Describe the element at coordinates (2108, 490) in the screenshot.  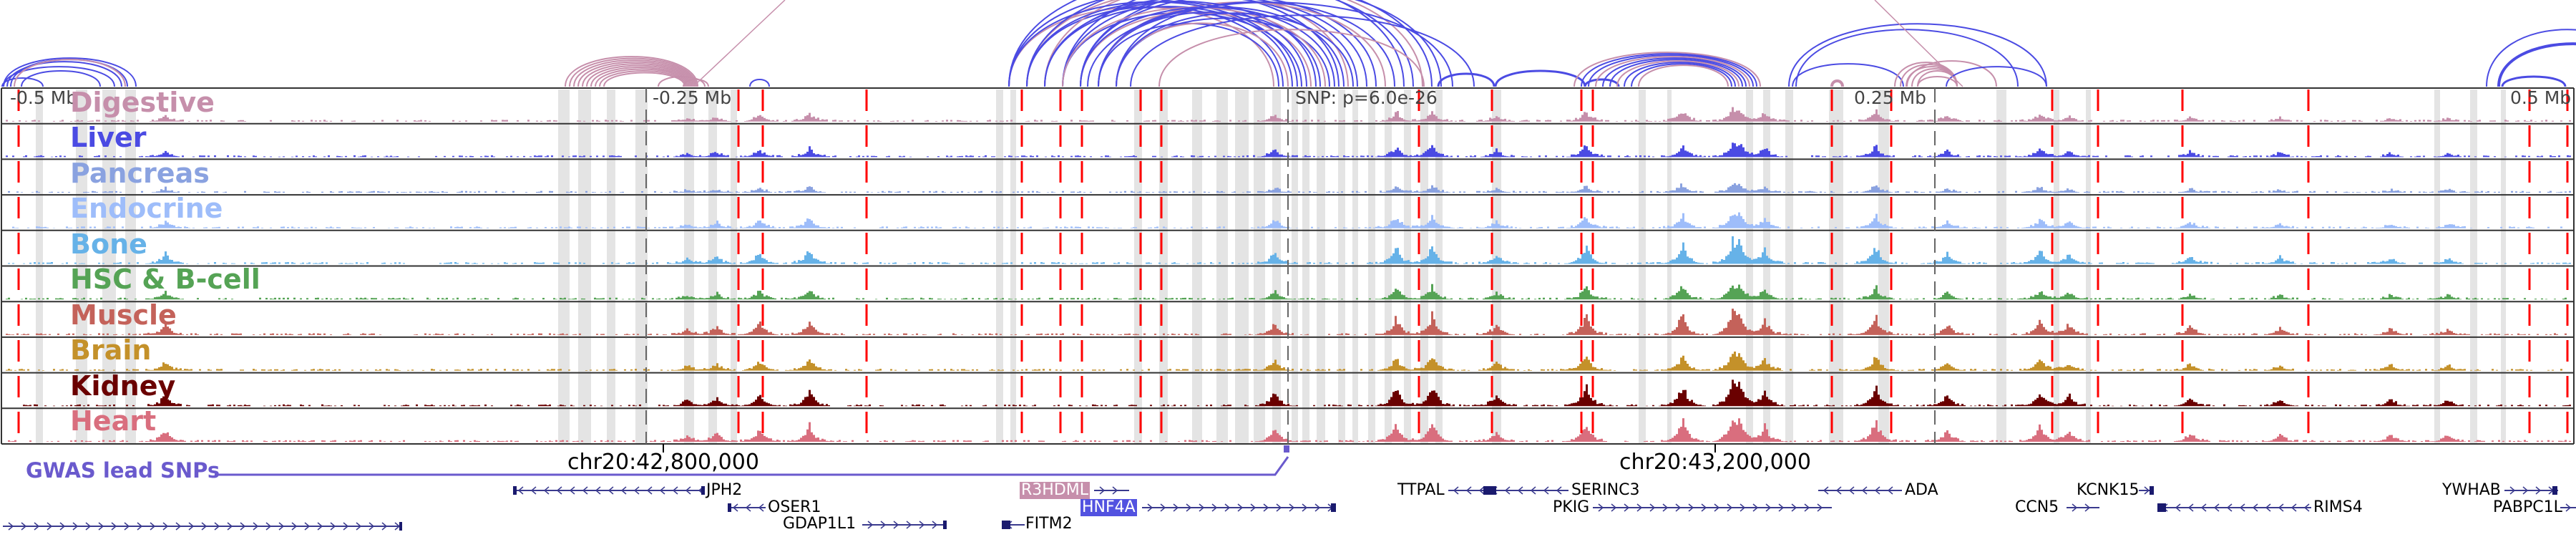
I see `gene-kcnk15: KCNK15` at that location.